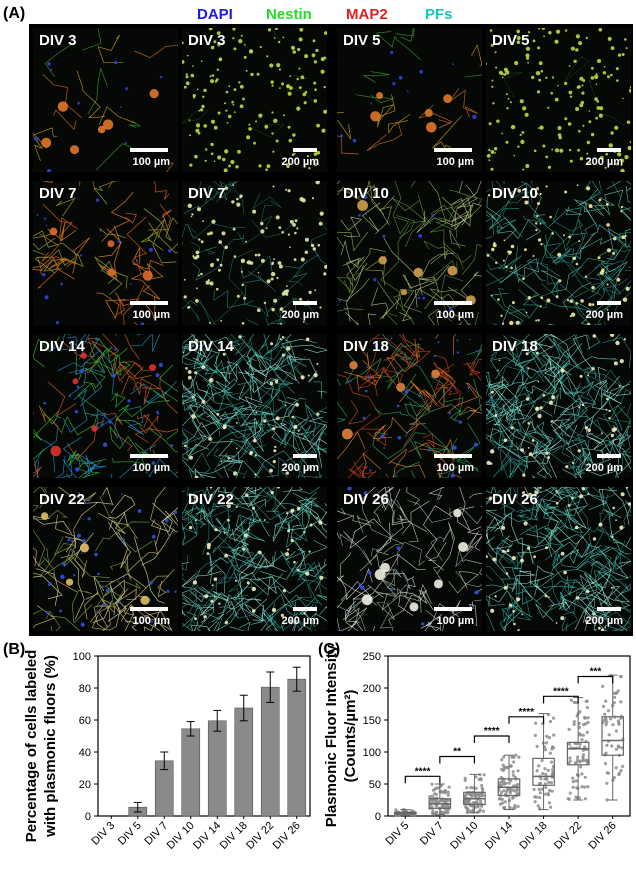  I want to click on micrograph-label: DIV 7, so click(207, 193).